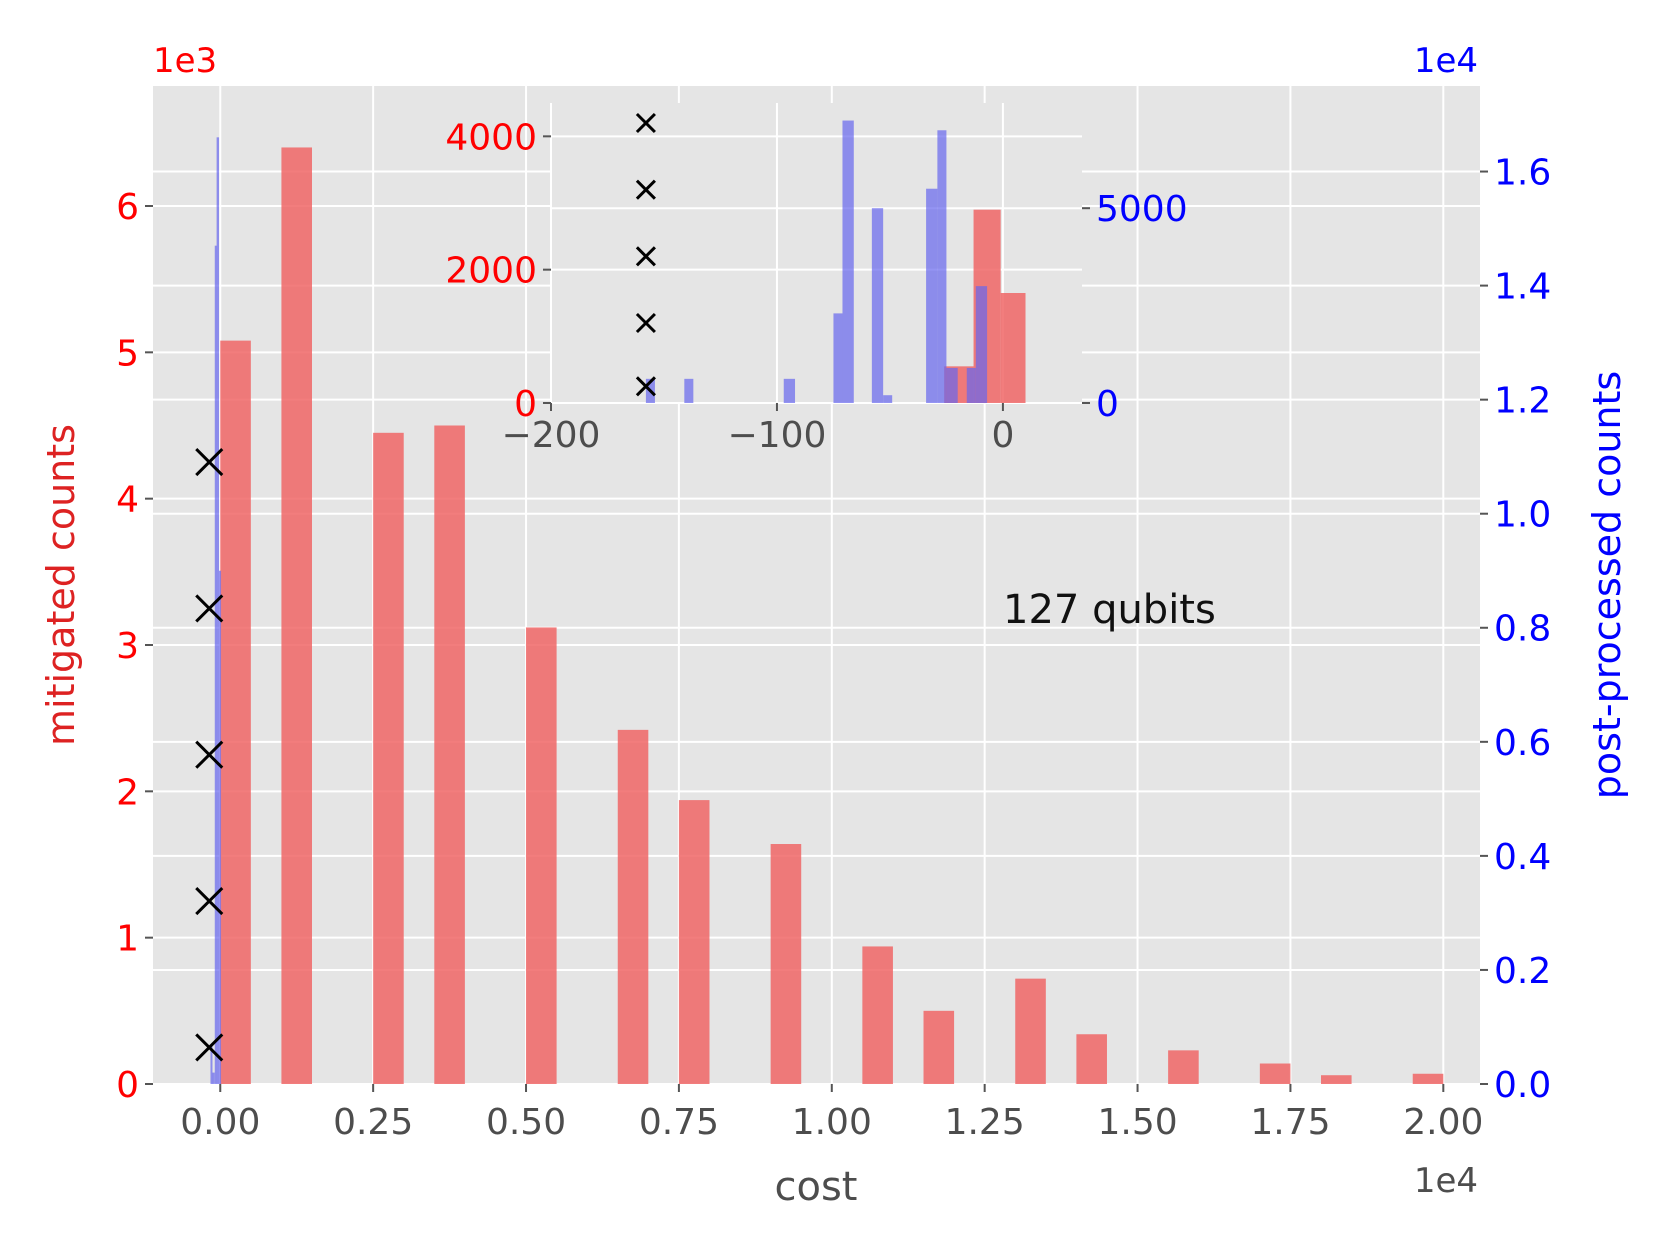 The width and height of the screenshot is (1660, 1245). What do you see at coordinates (832, 1122) in the screenshot?
I see `main-x-tick-label: 1.00` at bounding box center [832, 1122].